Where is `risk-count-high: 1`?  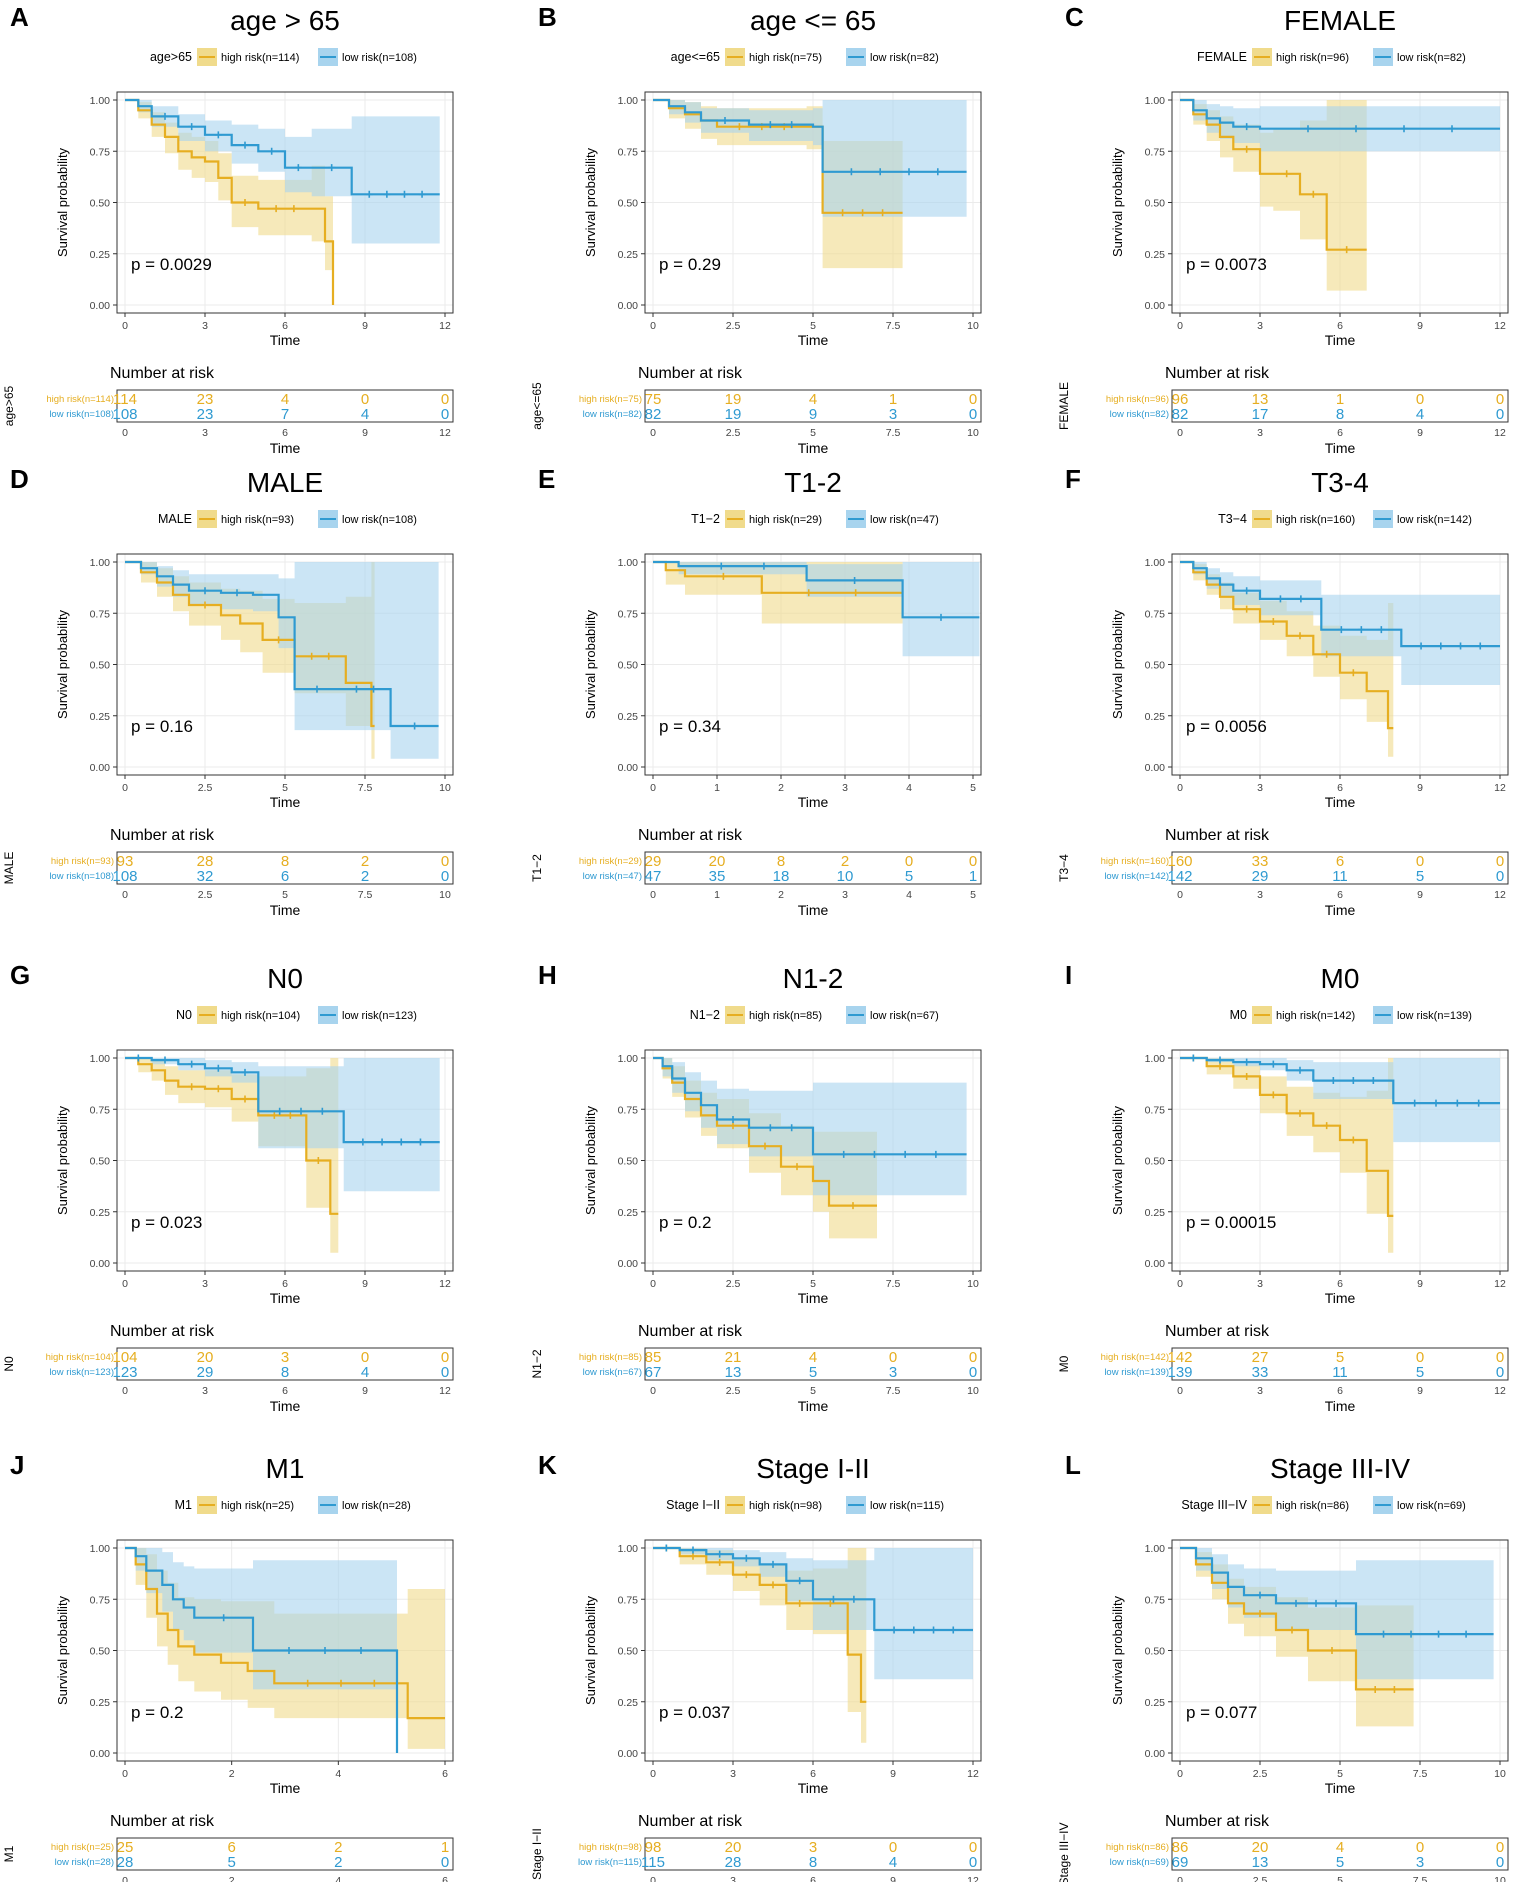
risk-count-high: 1 is located at coordinates (1340, 399).